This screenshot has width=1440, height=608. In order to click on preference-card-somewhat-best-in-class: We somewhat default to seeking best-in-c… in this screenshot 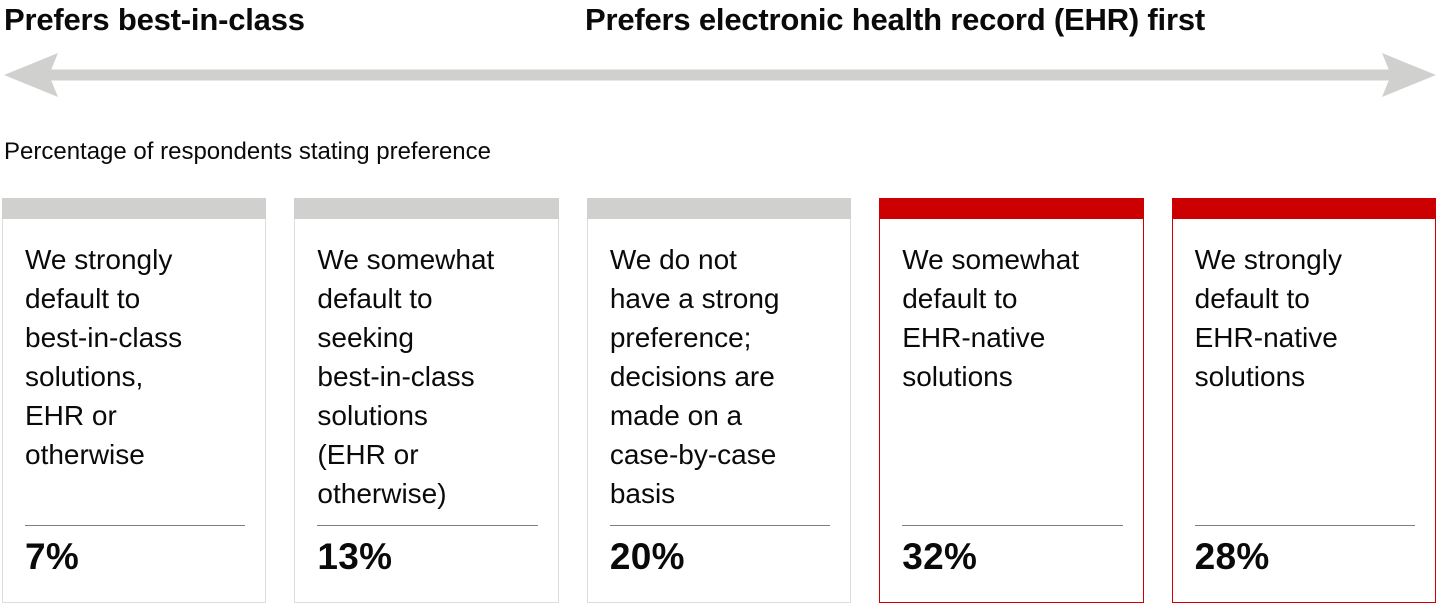, I will do `click(426, 400)`.